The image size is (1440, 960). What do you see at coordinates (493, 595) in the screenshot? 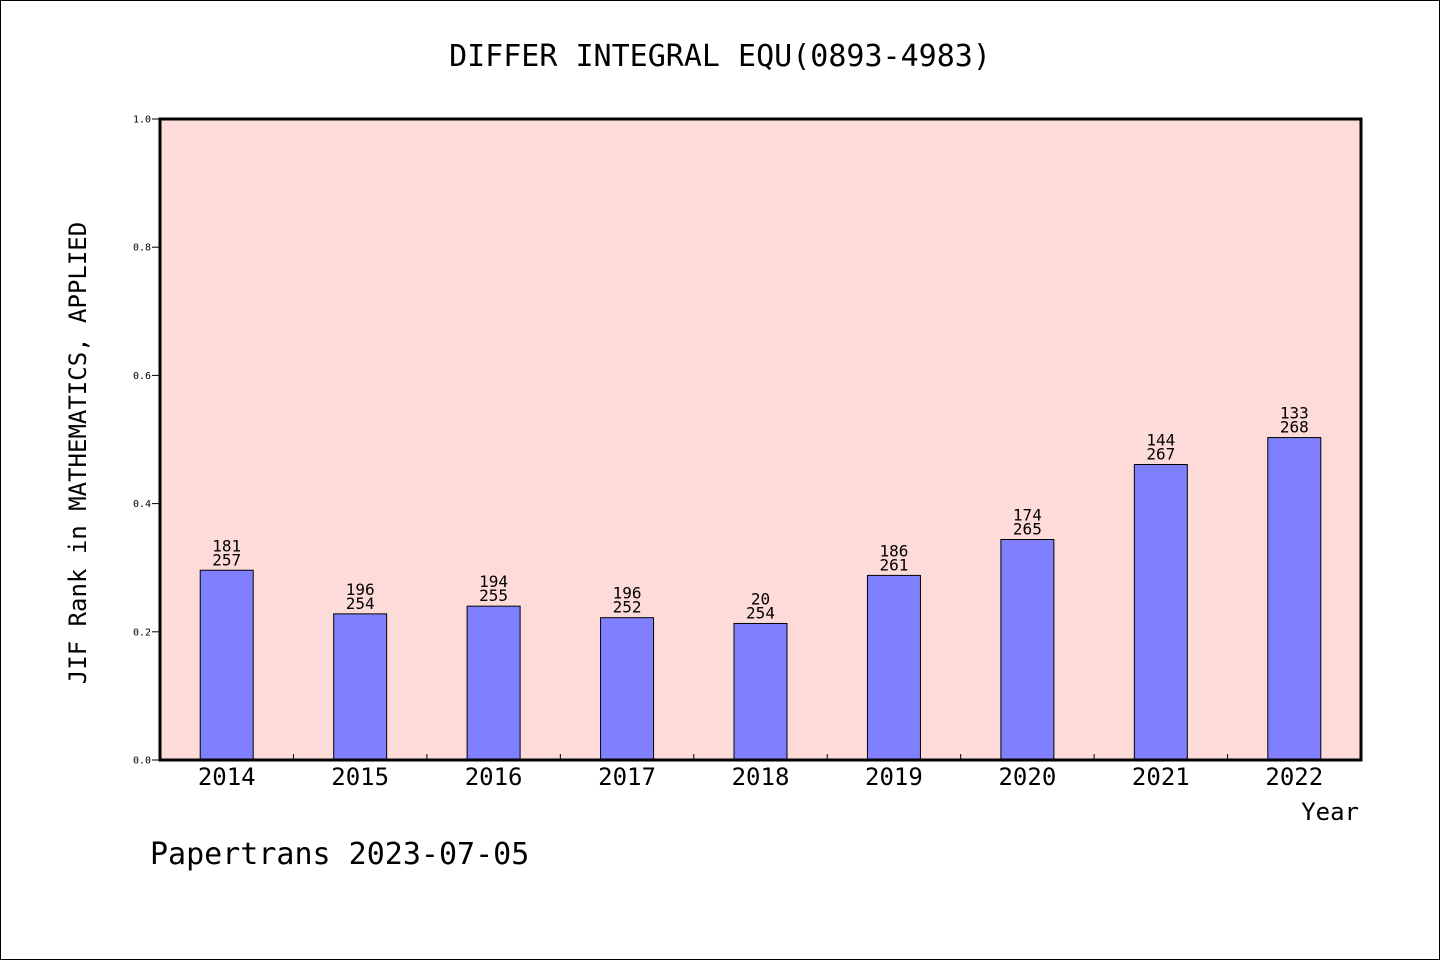
I see `bar-total-label: 255` at bounding box center [493, 595].